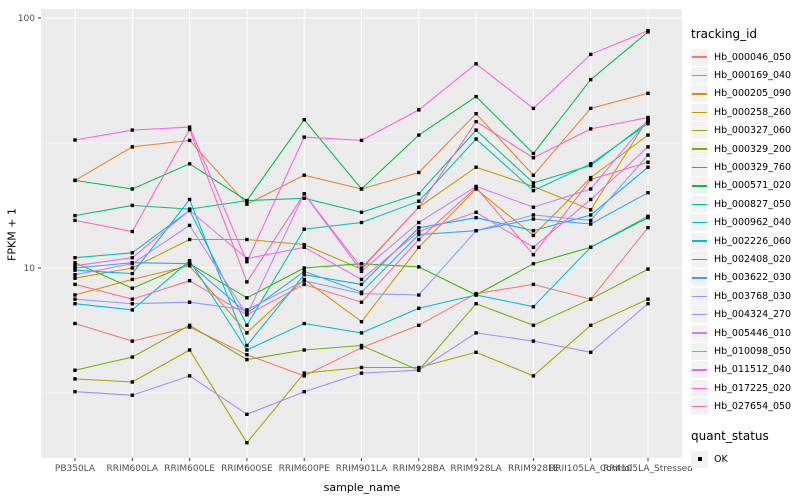 The height and width of the screenshot is (500, 800). Describe the element at coordinates (362, 469) in the screenshot. I see `x-tick-label: RRIM901LA` at that location.